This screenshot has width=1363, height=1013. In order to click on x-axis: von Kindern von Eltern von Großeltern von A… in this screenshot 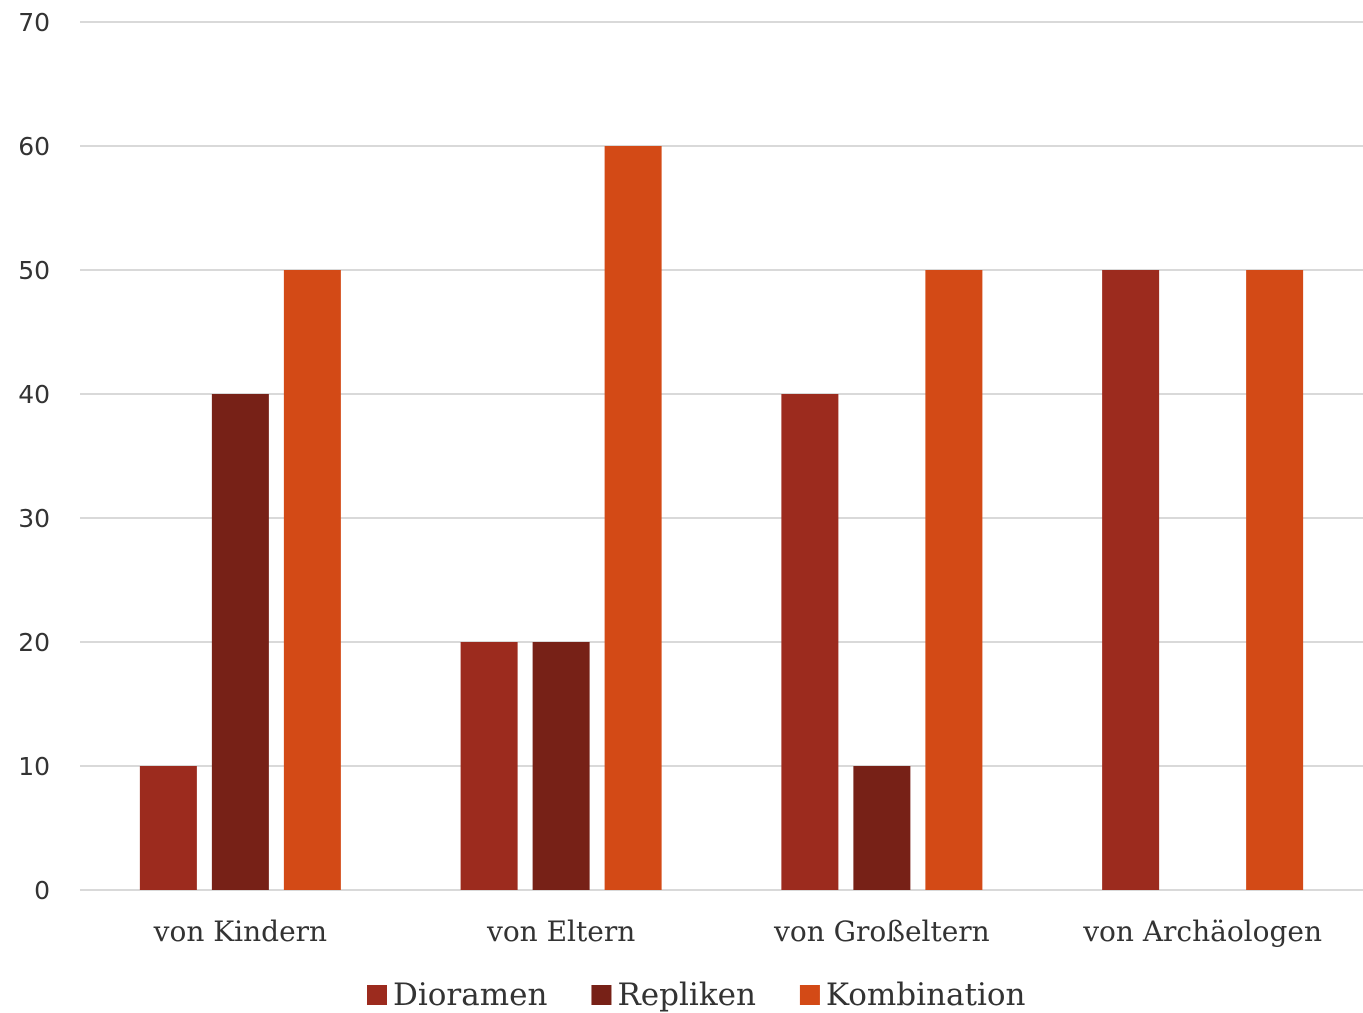, I will do `click(737, 931)`.